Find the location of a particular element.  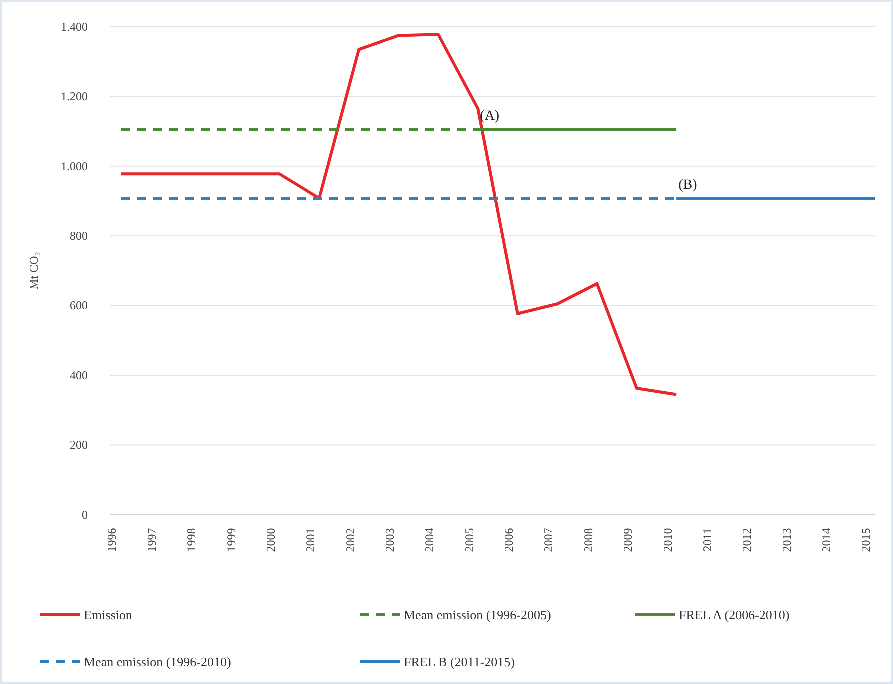

legend-label: FREL A (2006-2010) is located at coordinates (734, 615).